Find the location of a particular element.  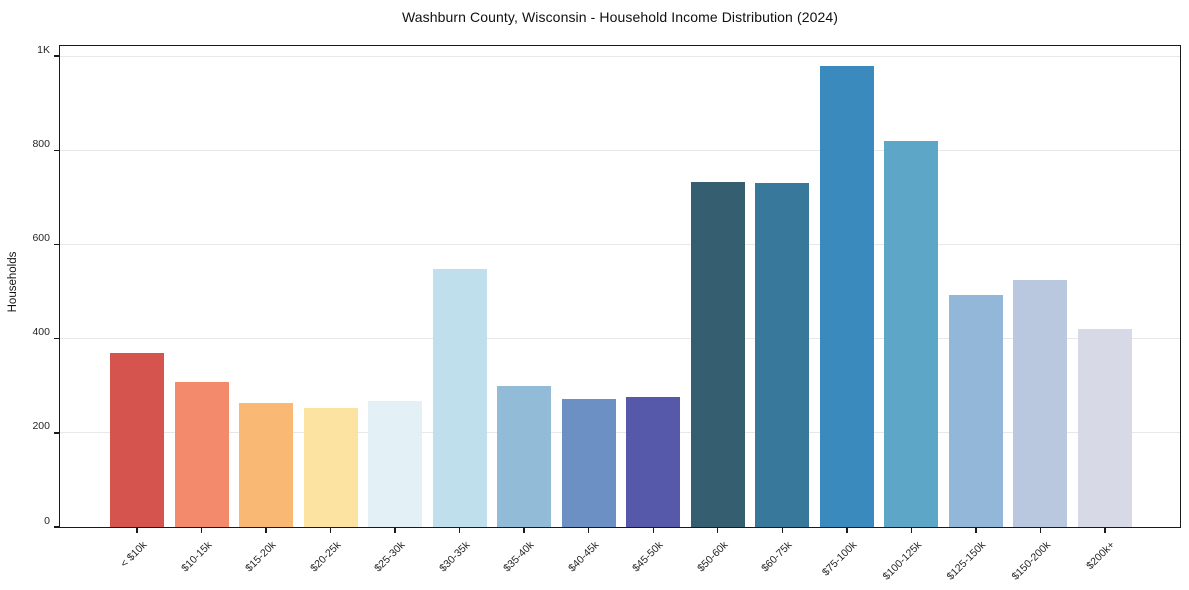

x-tick-label-text: $200k+ is located at coordinates (1101, 556).